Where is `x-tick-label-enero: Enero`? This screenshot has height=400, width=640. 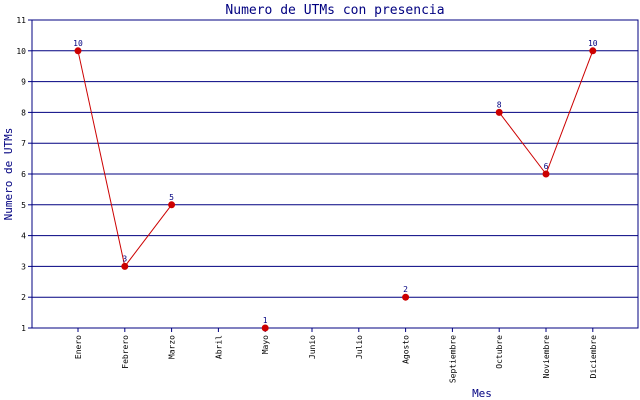
x-tick-label-enero: Enero is located at coordinates (78, 347).